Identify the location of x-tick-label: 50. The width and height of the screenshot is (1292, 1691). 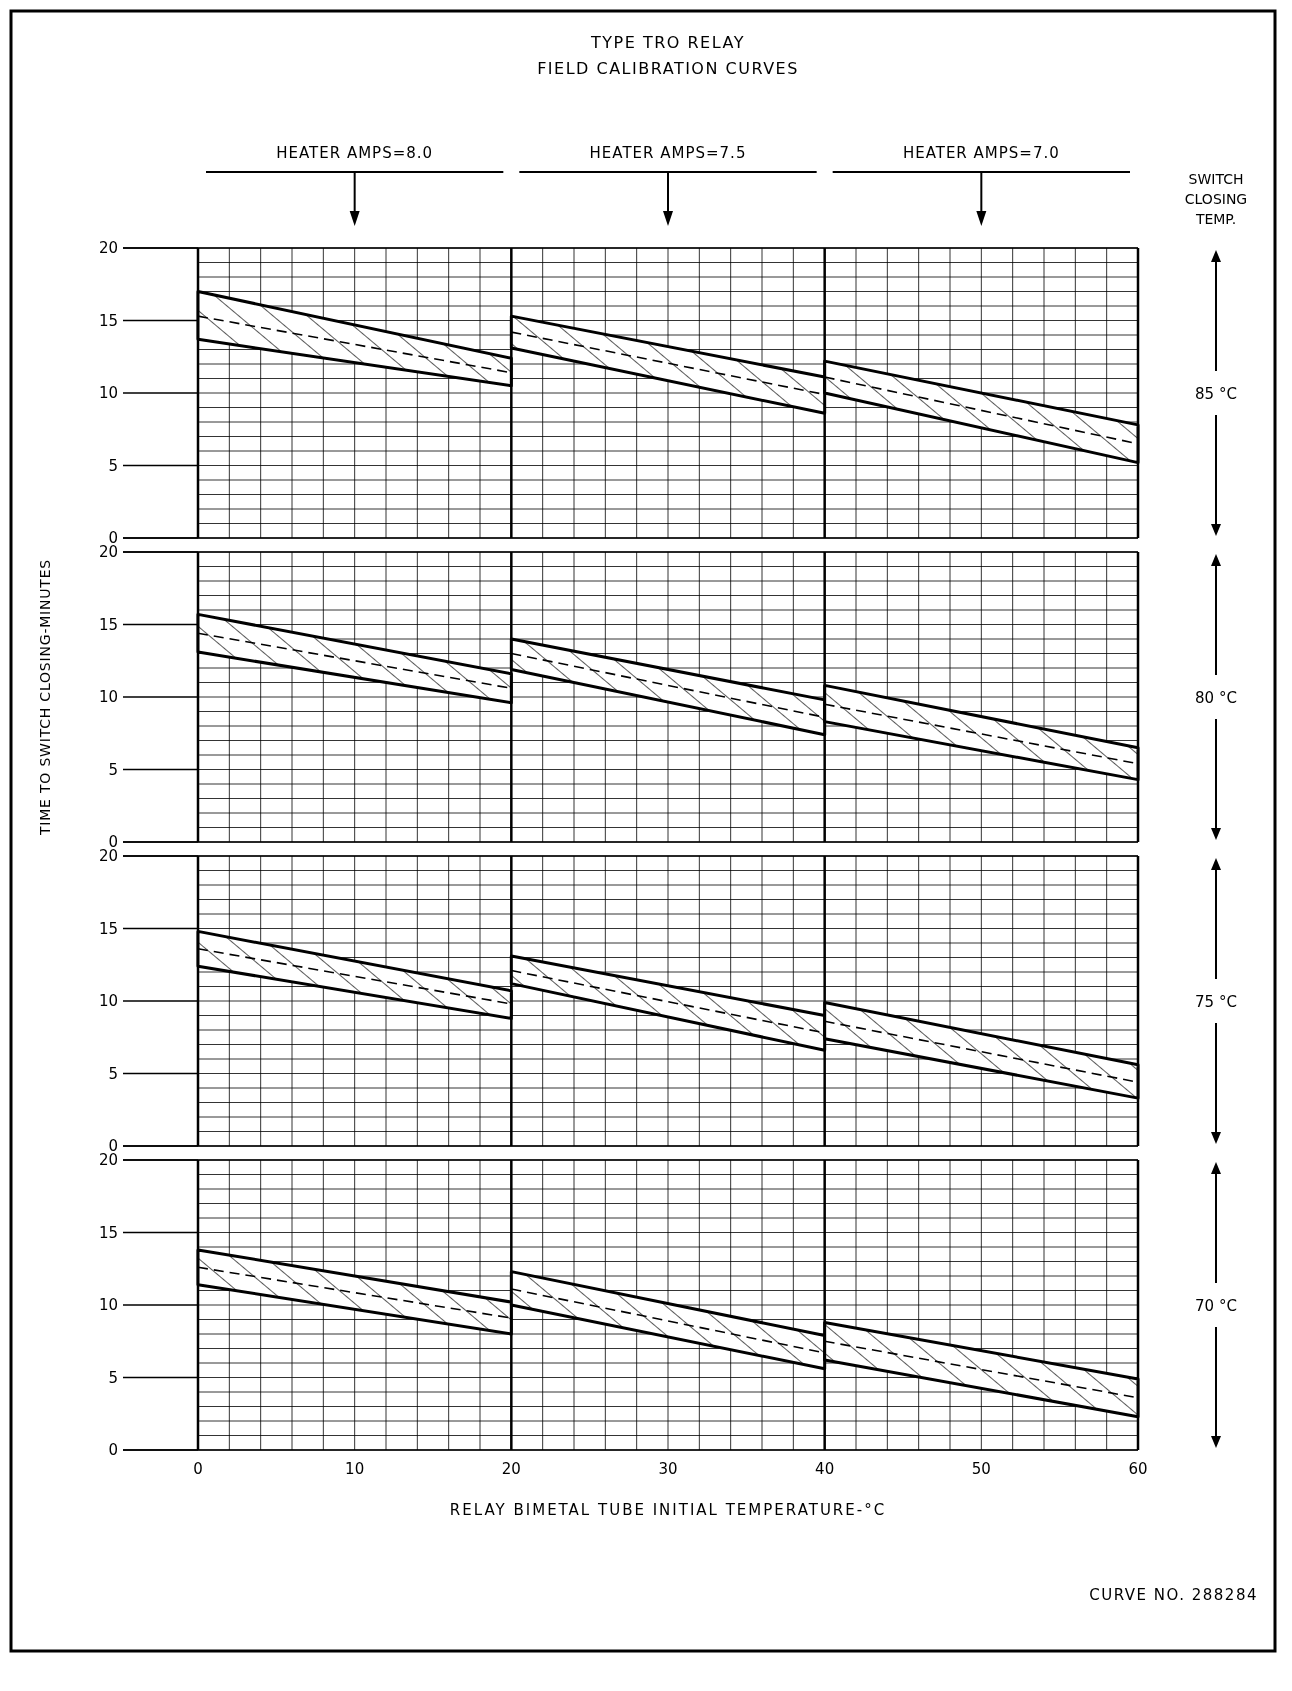
(981, 1469).